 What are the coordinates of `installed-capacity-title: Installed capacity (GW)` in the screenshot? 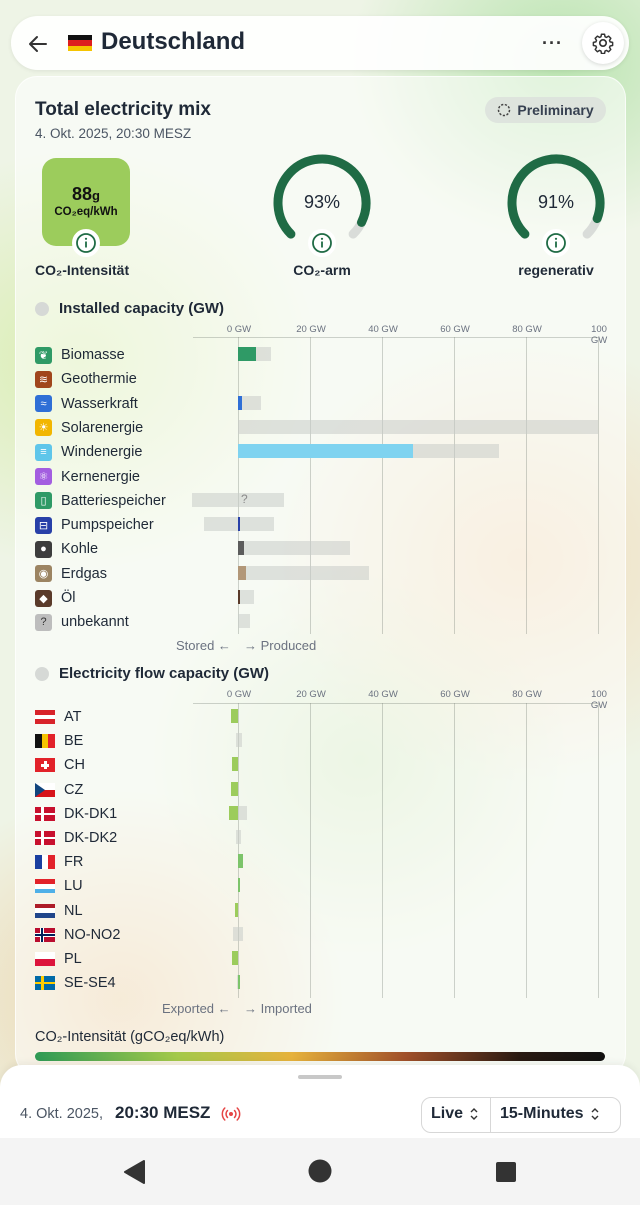 It's located at (129, 308).